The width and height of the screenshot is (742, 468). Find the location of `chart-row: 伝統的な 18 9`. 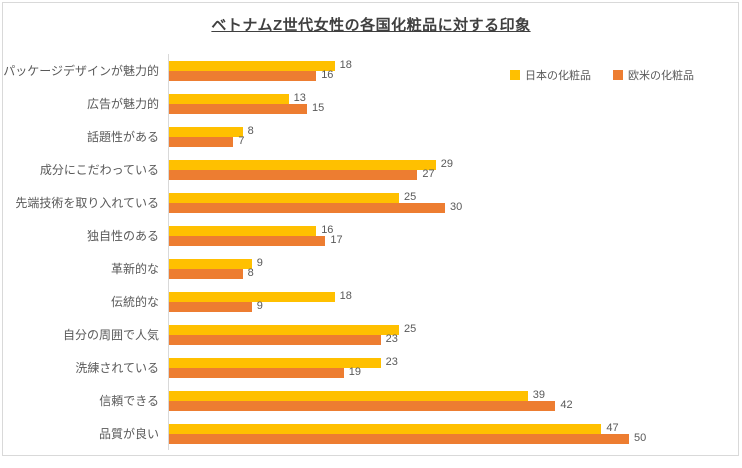

chart-row: 伝統的な 18 9 is located at coordinates (371, 301).